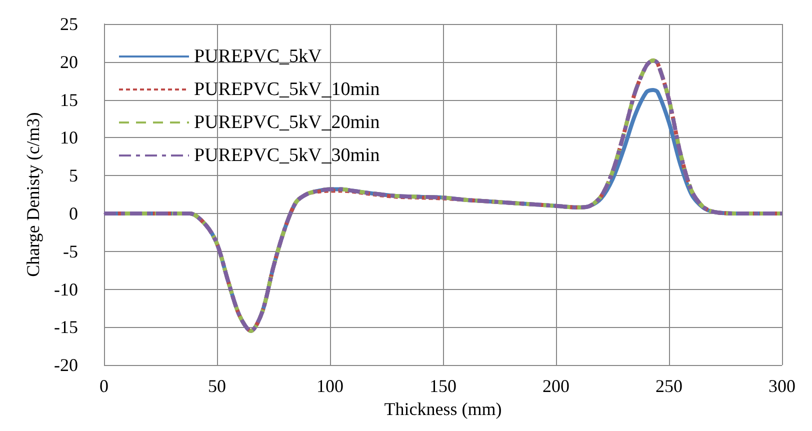 The width and height of the screenshot is (812, 431). What do you see at coordinates (287, 155) in the screenshot?
I see `legend-label: PUREPVC_5kV_30min` at bounding box center [287, 155].